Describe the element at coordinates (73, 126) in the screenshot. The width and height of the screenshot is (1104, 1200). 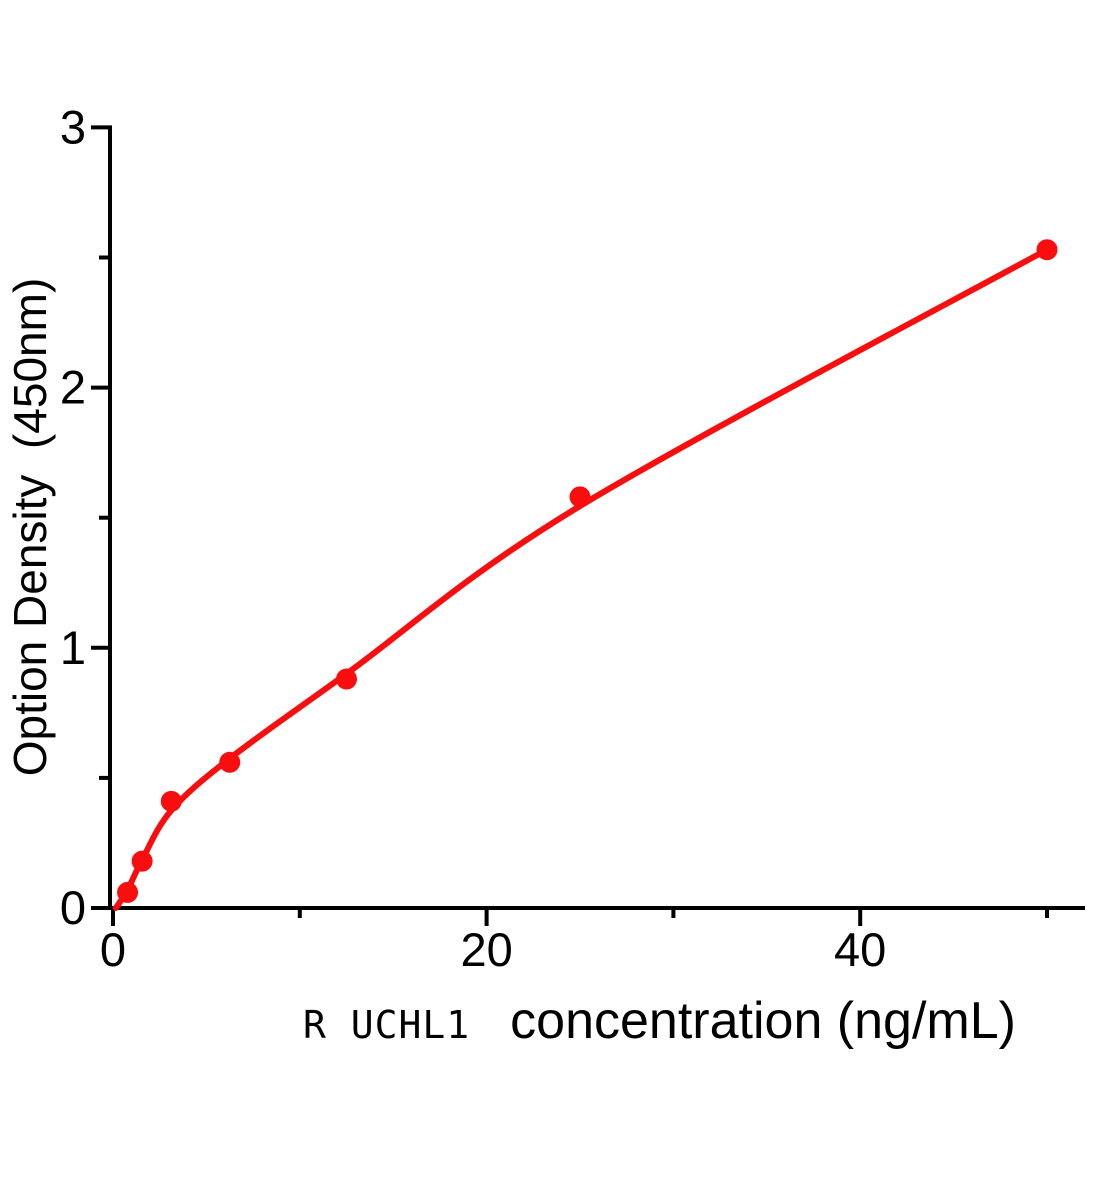
I see `y-tick-label: 3` at that location.